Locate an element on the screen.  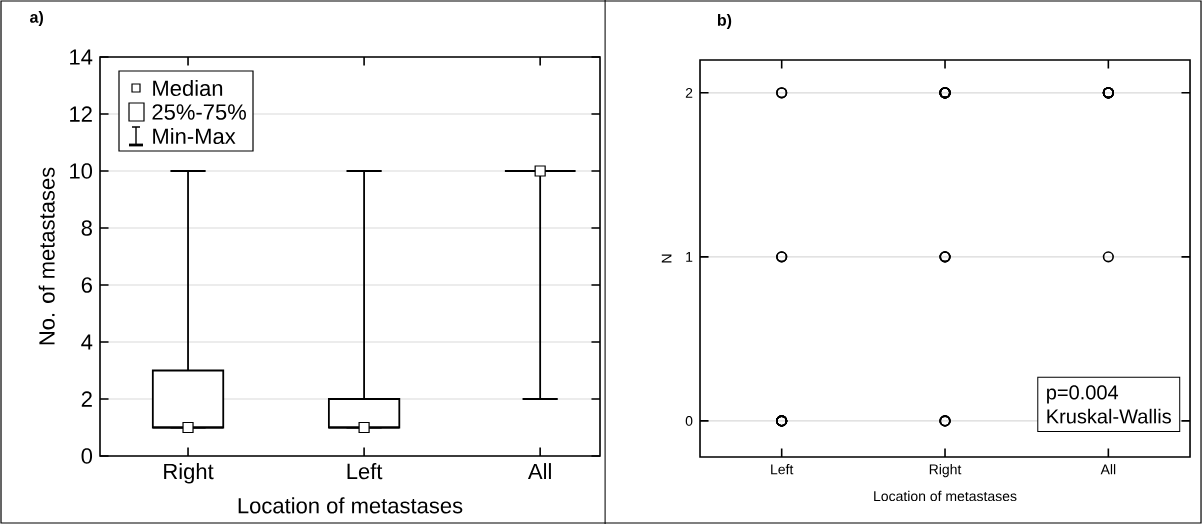
annotation: Min-Max is located at coordinates (194, 136).